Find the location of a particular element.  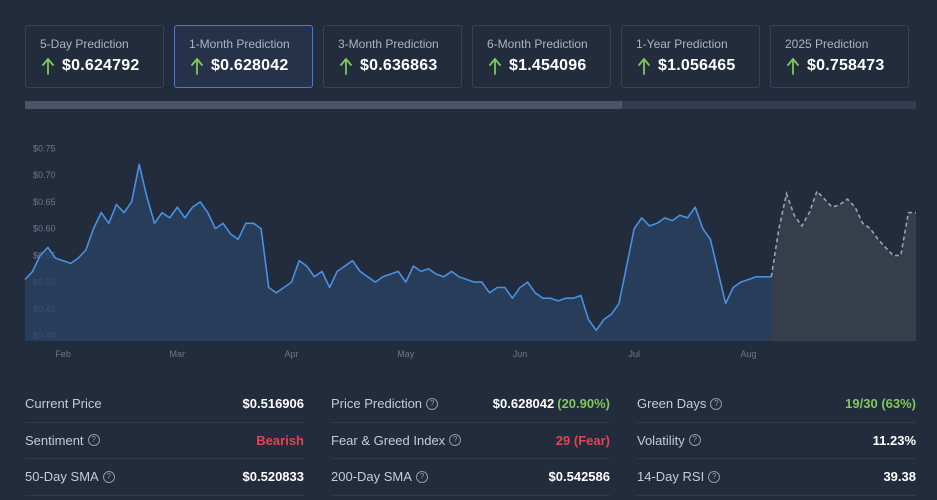

card-6-month: 6-Month Prediction $1.454096 is located at coordinates (541, 56).